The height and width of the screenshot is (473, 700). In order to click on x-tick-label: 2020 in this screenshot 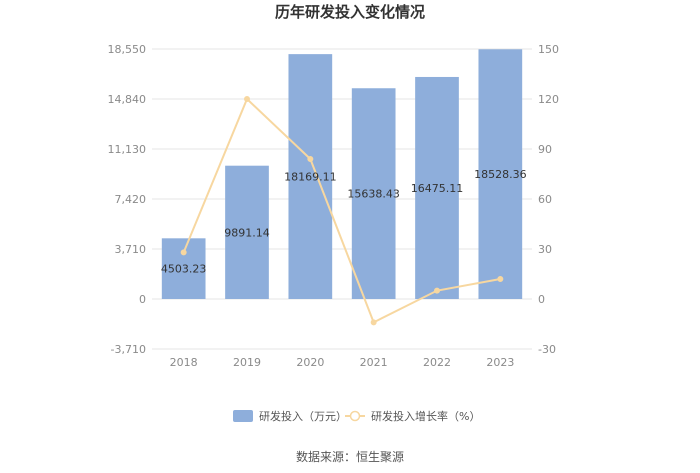, I will do `click(310, 362)`.